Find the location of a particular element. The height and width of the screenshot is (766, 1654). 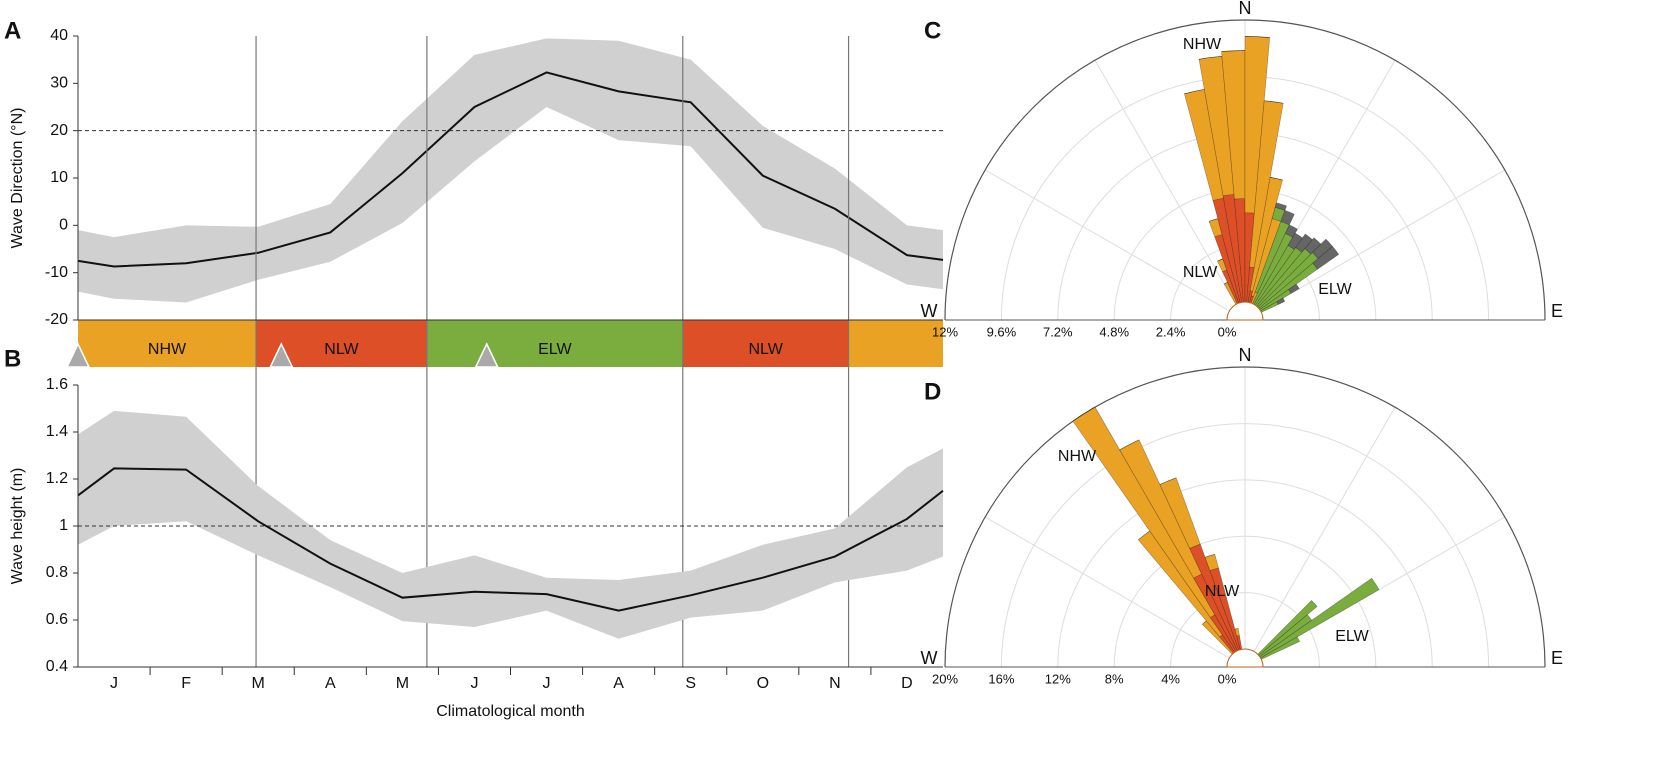

r-tick-label: 2.4% is located at coordinates (1171, 331).